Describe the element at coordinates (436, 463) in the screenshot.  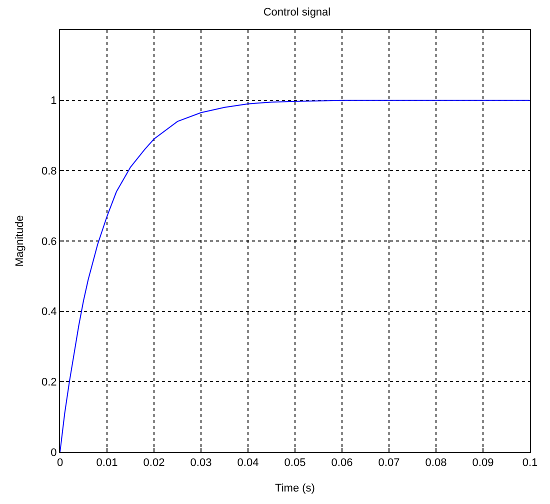
I see `x-tick-label: 0.08` at that location.